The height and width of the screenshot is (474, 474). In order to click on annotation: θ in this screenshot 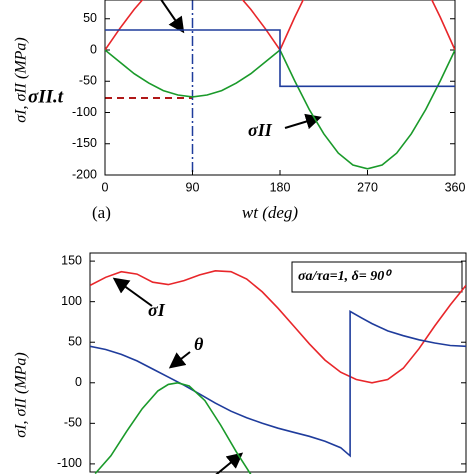, I will do `click(199, 344)`.